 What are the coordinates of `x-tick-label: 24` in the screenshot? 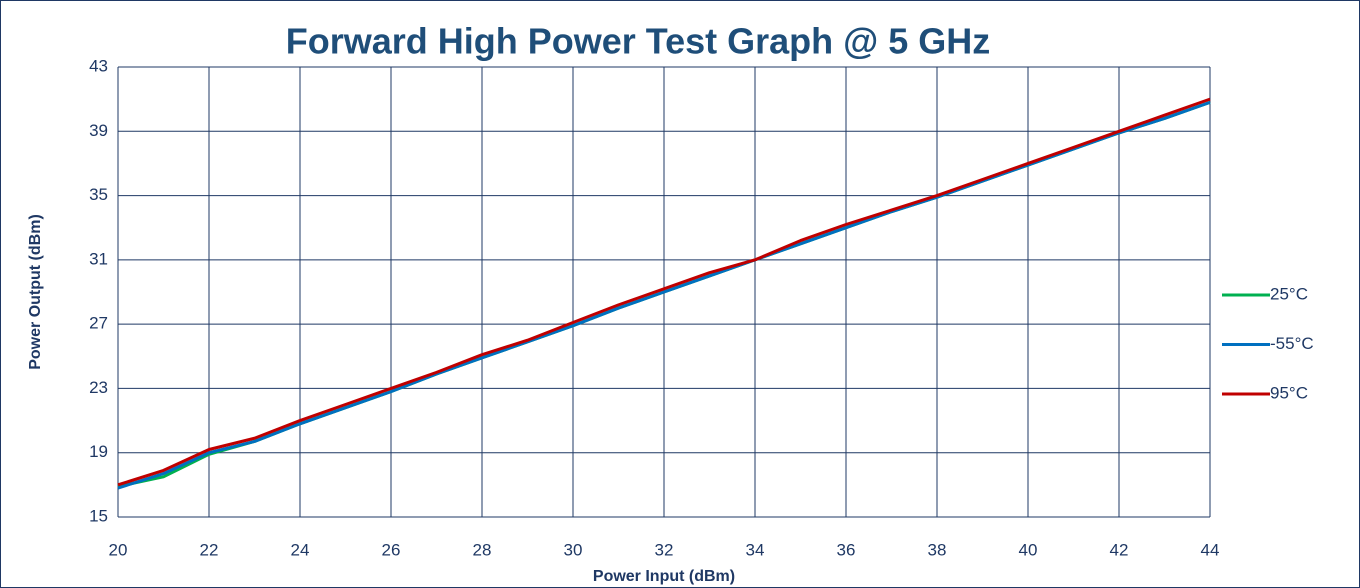 It's located at (300, 549).